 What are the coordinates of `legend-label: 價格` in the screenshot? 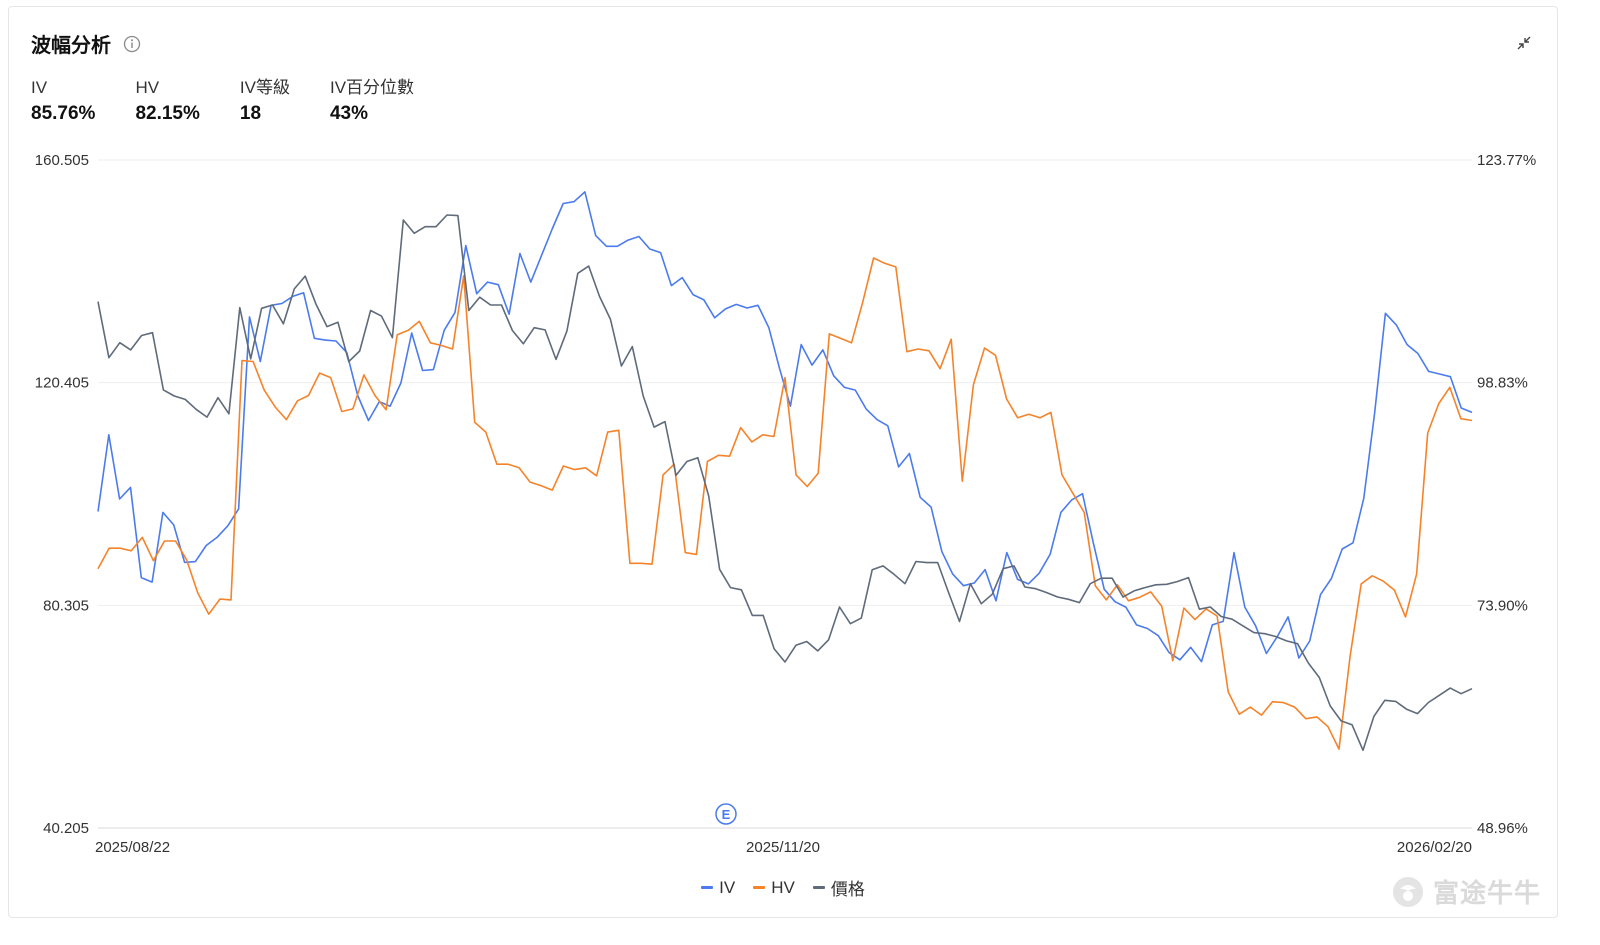 It's located at (847, 889).